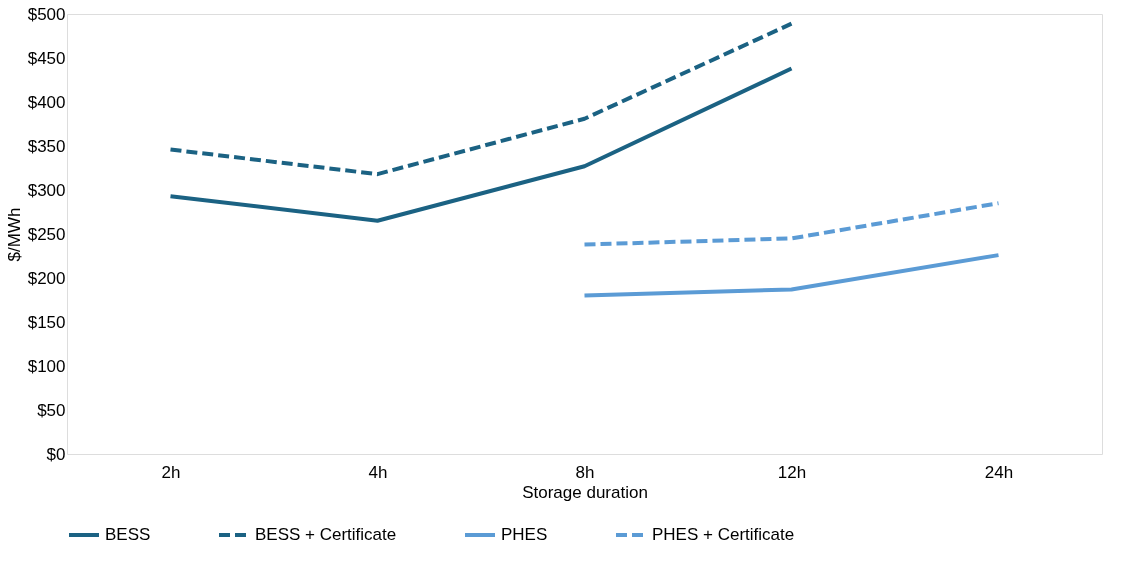 Image resolution: width=1148 pixels, height=565 pixels. What do you see at coordinates (56, 454) in the screenshot?
I see `y-tick-label: $0` at bounding box center [56, 454].